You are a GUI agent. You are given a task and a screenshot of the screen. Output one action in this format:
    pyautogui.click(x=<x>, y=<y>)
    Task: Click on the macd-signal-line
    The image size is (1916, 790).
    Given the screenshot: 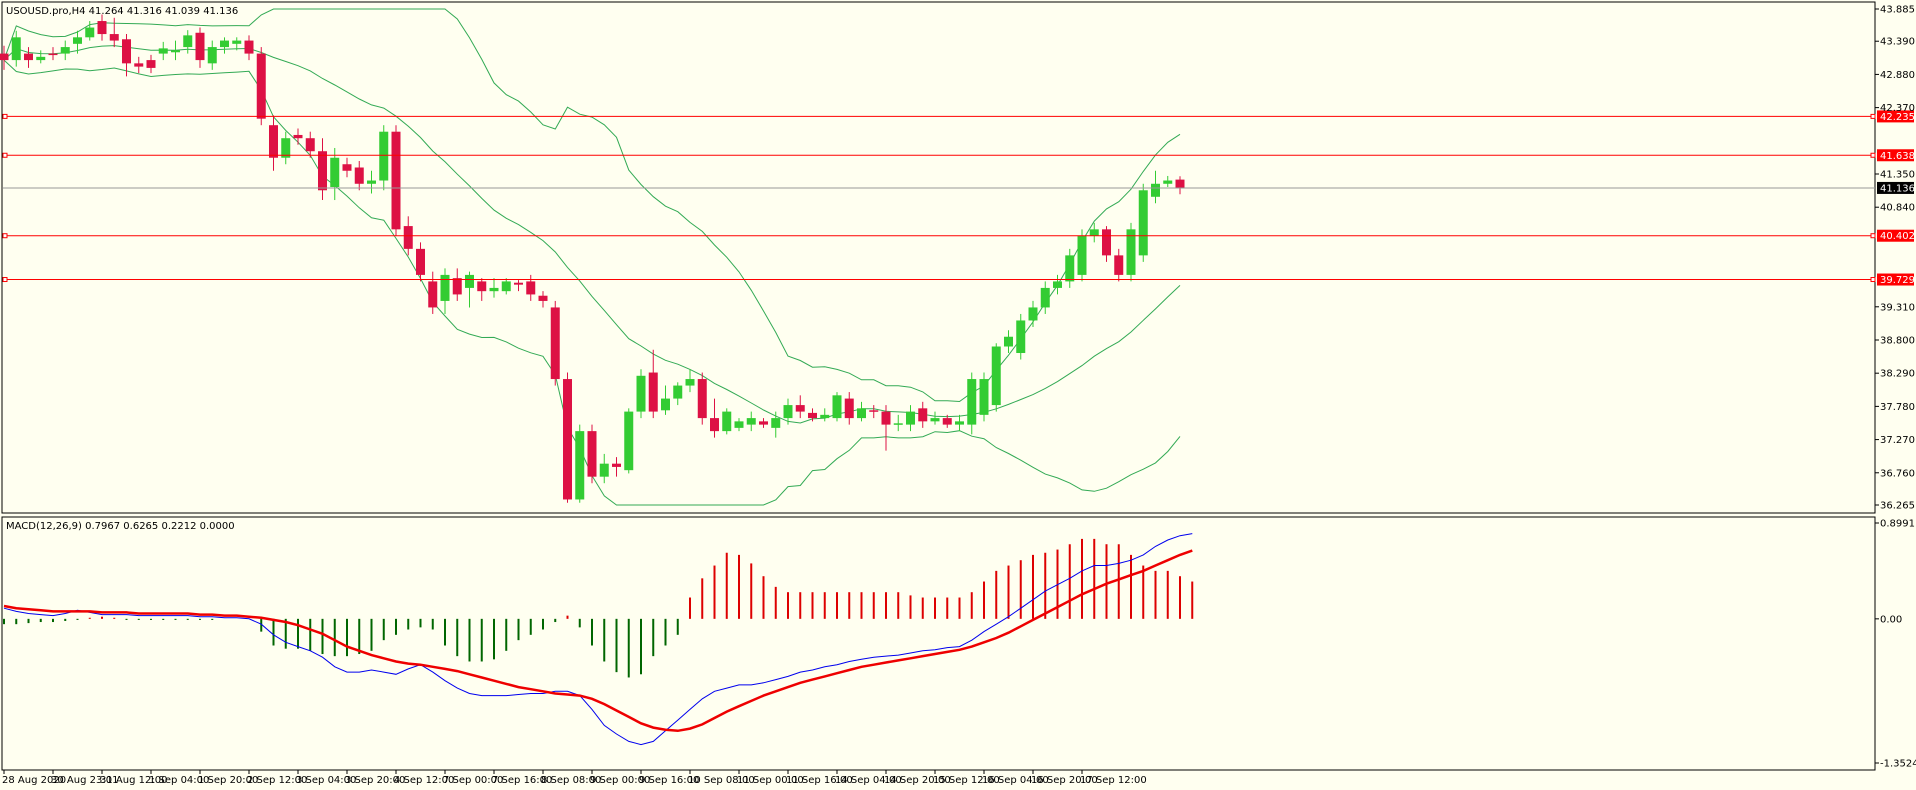 What is the action you would take?
    pyautogui.click(x=598, y=641)
    